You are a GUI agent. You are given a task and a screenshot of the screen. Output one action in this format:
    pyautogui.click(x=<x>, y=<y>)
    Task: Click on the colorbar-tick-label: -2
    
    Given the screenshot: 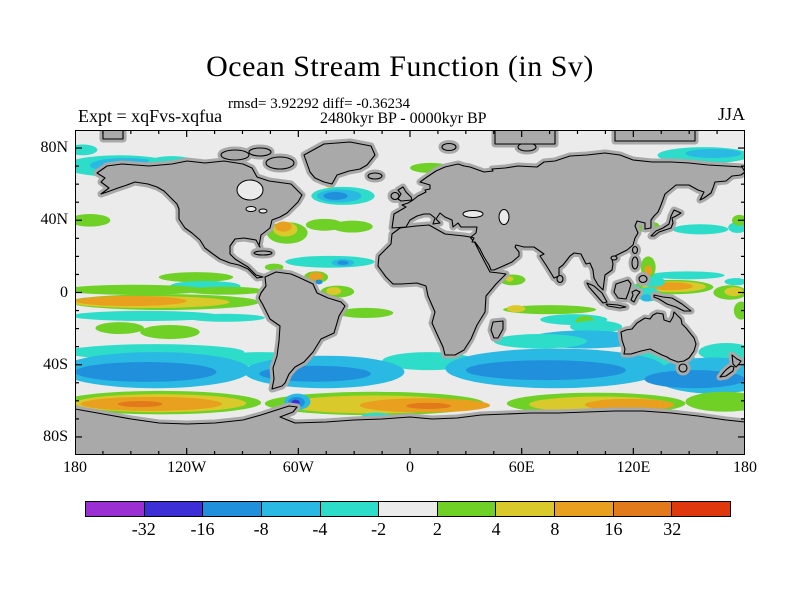 What is the action you would take?
    pyautogui.click(x=379, y=529)
    